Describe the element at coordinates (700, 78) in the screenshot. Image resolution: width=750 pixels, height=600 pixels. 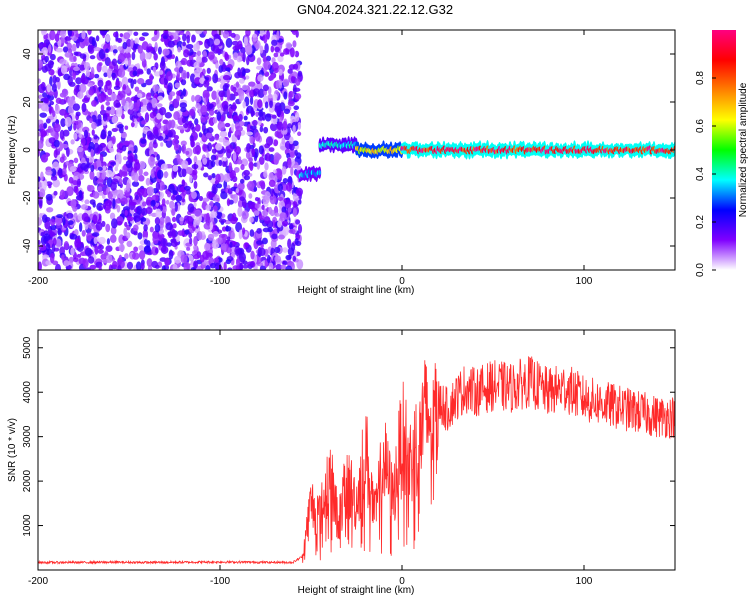
I see `colorbar-tick-label: 0.8` at that location.